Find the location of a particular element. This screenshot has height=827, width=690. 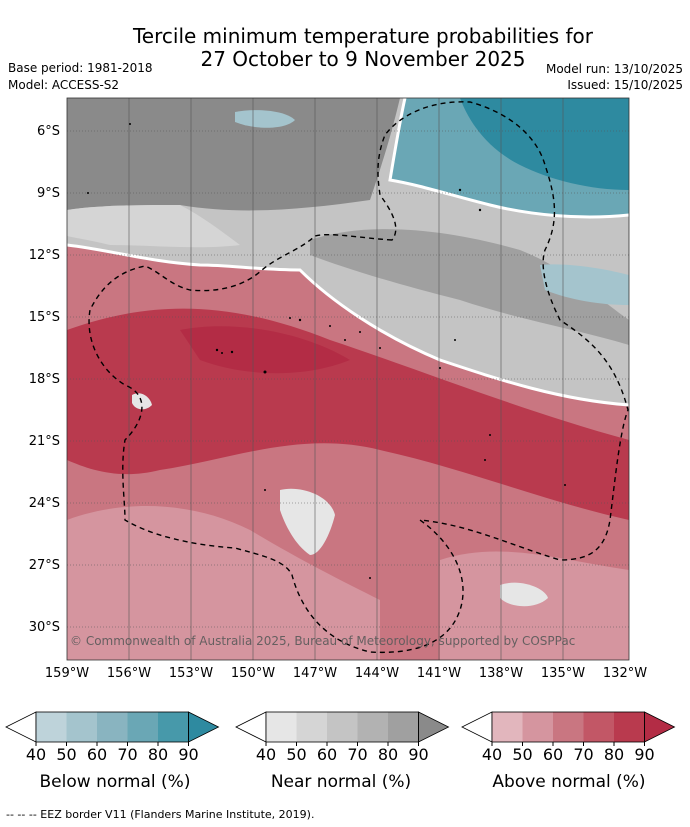

near-normal-patch-west is located at coordinates (142, 401).